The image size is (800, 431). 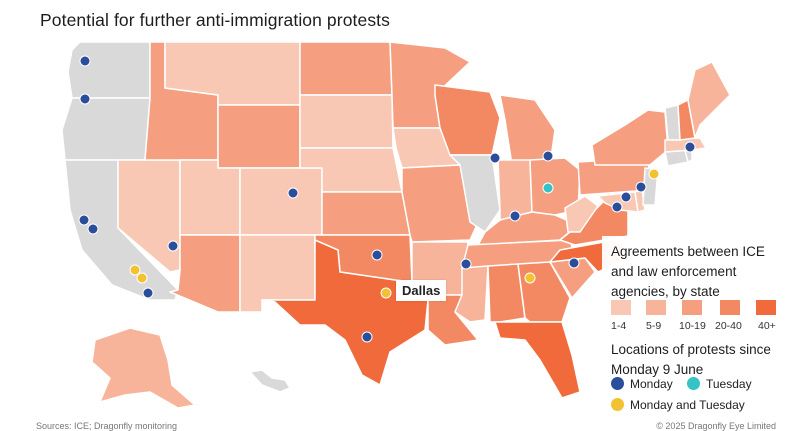 What do you see at coordinates (581, 214) in the screenshot?
I see `state-WV` at bounding box center [581, 214].